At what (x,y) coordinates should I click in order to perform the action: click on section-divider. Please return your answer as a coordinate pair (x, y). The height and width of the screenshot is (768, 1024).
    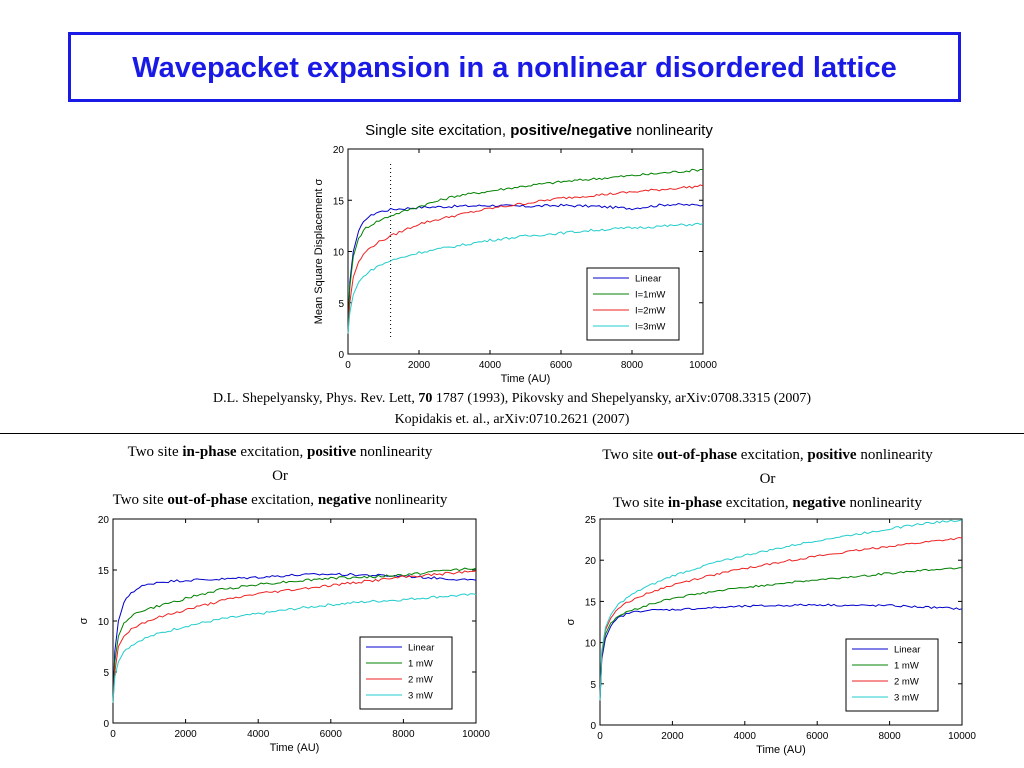
    Looking at the image, I should click on (512, 433).